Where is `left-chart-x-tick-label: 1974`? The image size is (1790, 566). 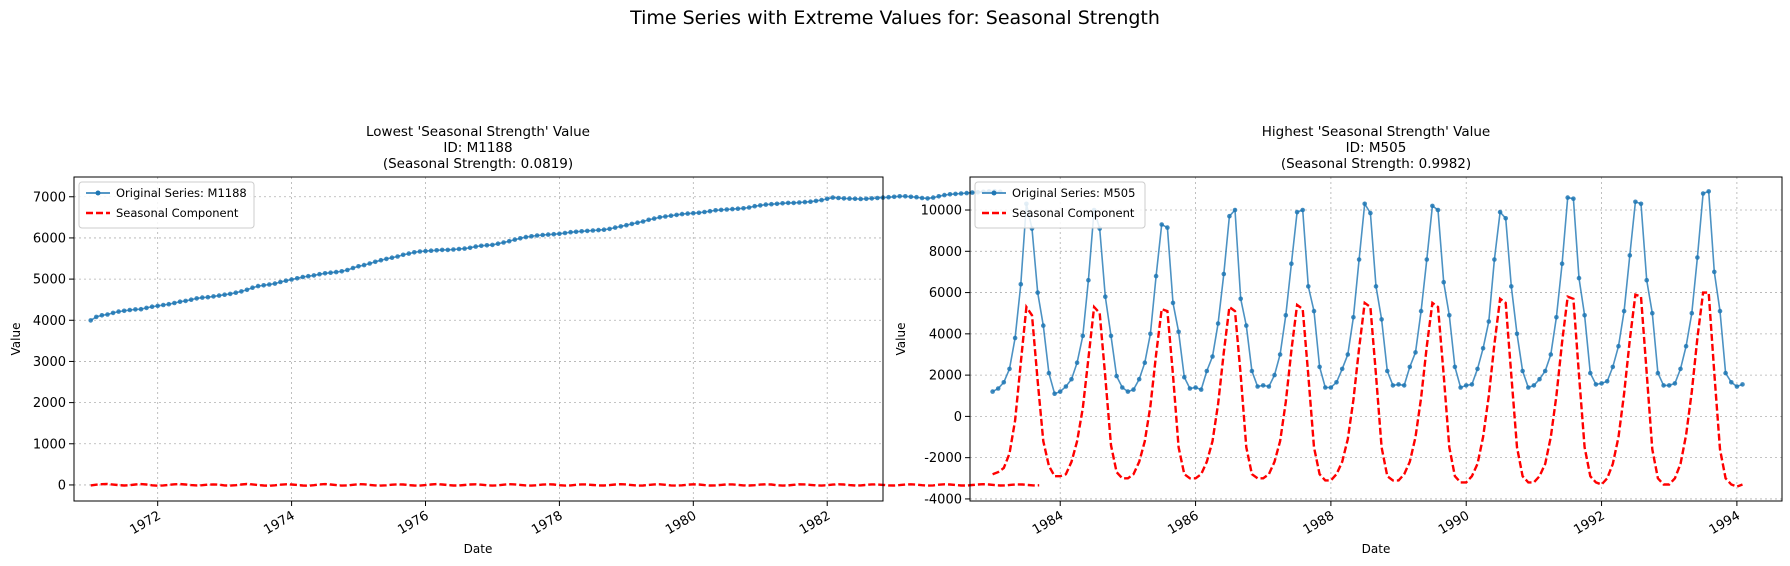
left-chart-x-tick-label: 1974 is located at coordinates (279, 523).